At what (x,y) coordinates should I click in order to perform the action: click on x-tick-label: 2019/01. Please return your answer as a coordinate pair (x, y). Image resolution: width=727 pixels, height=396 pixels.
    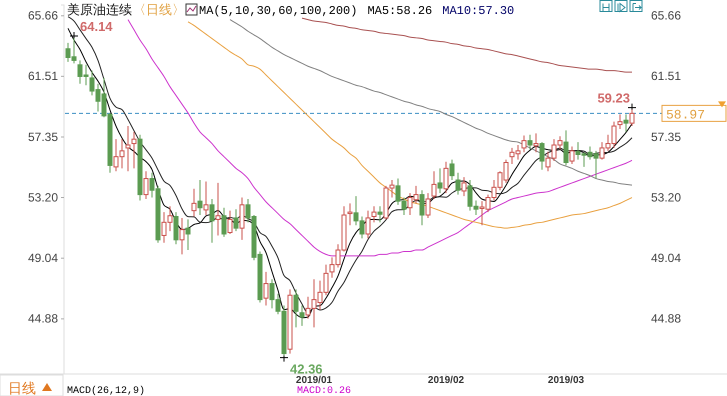
    Looking at the image, I should click on (314, 380).